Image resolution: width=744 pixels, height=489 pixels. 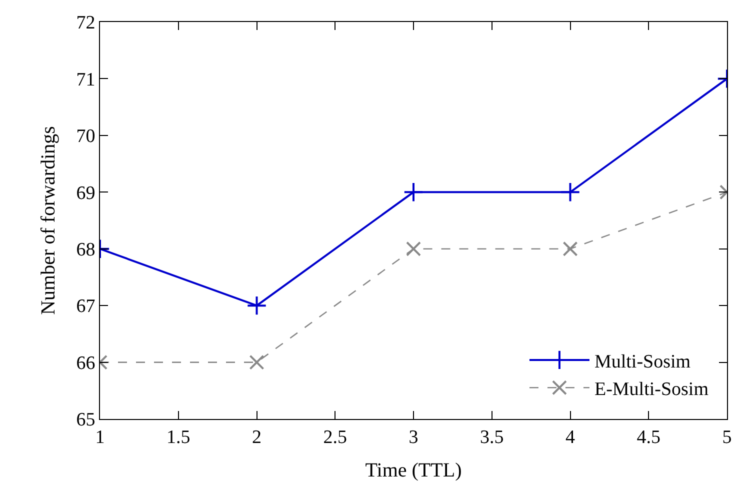 What do you see at coordinates (413, 437) in the screenshot?
I see `x-tick-label: 3` at bounding box center [413, 437].